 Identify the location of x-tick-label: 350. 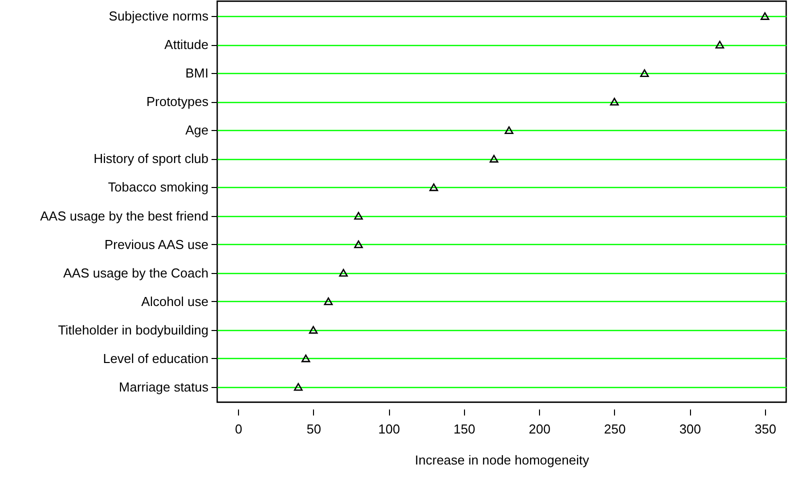
(765, 429).